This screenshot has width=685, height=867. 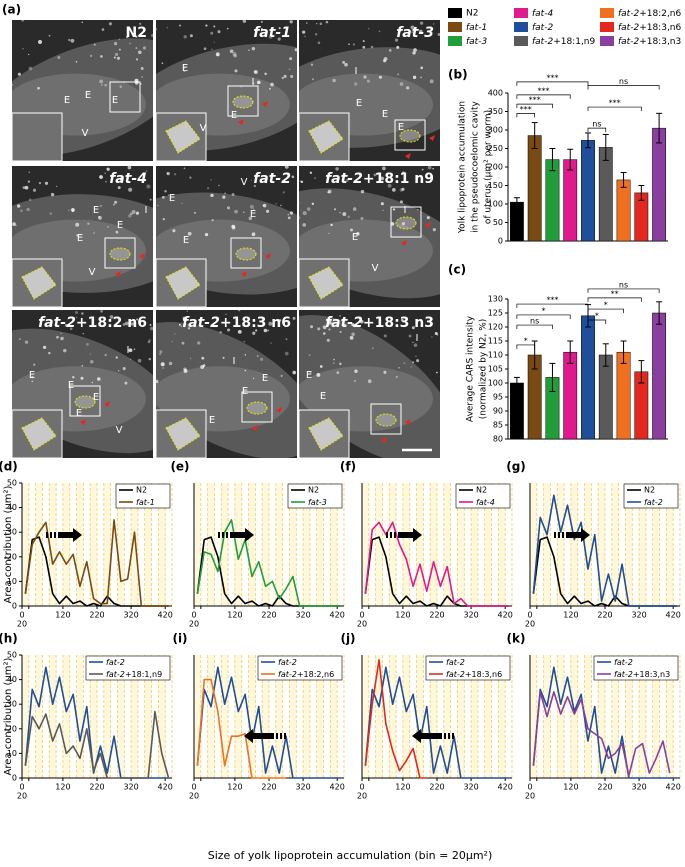 I want to click on significance-label: ***, so click(x=552, y=300).